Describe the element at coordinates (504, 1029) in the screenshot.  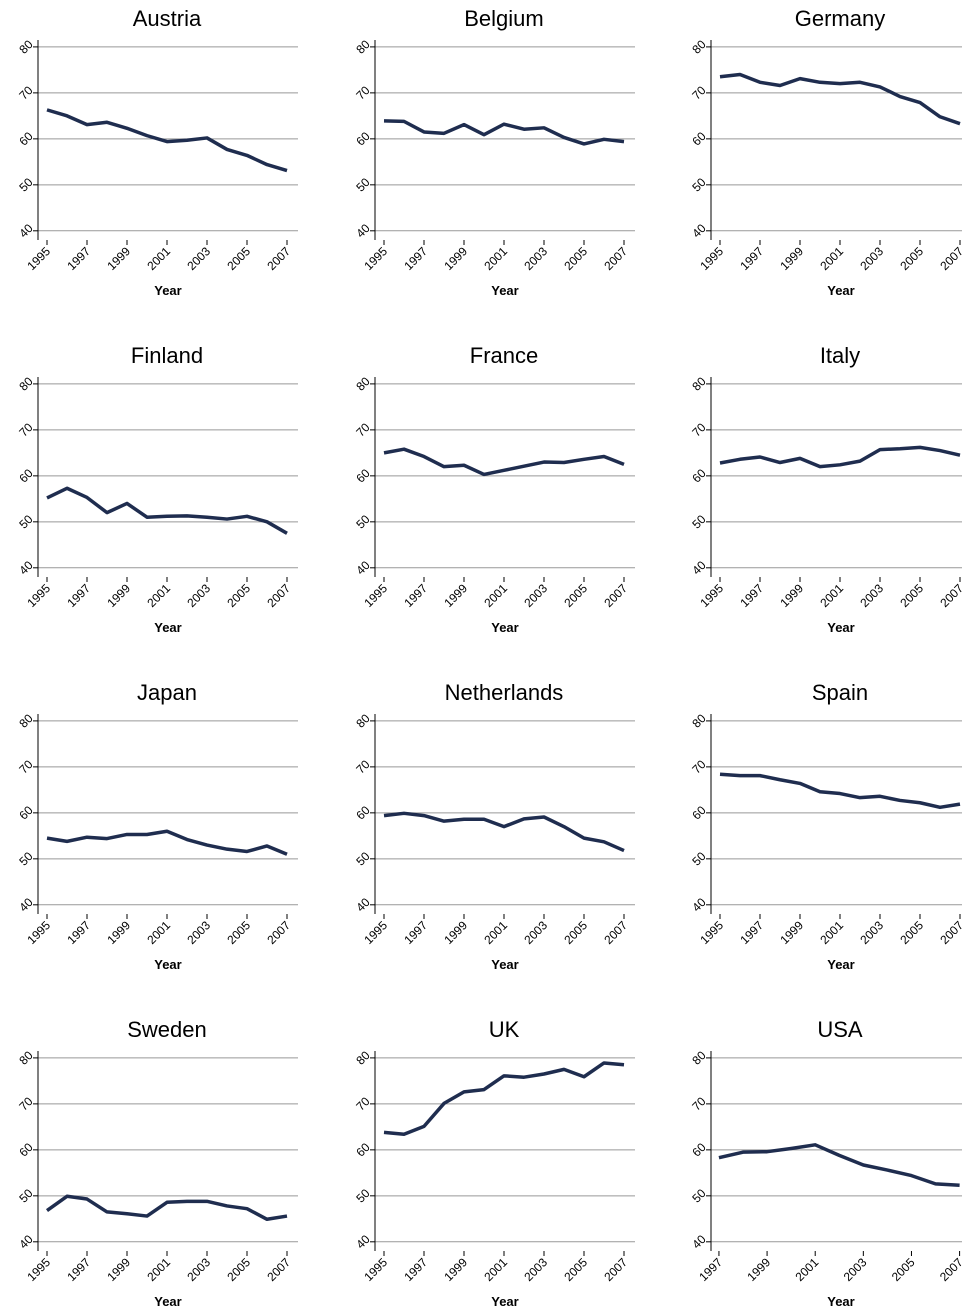
I see `panel-title: UK` at that location.